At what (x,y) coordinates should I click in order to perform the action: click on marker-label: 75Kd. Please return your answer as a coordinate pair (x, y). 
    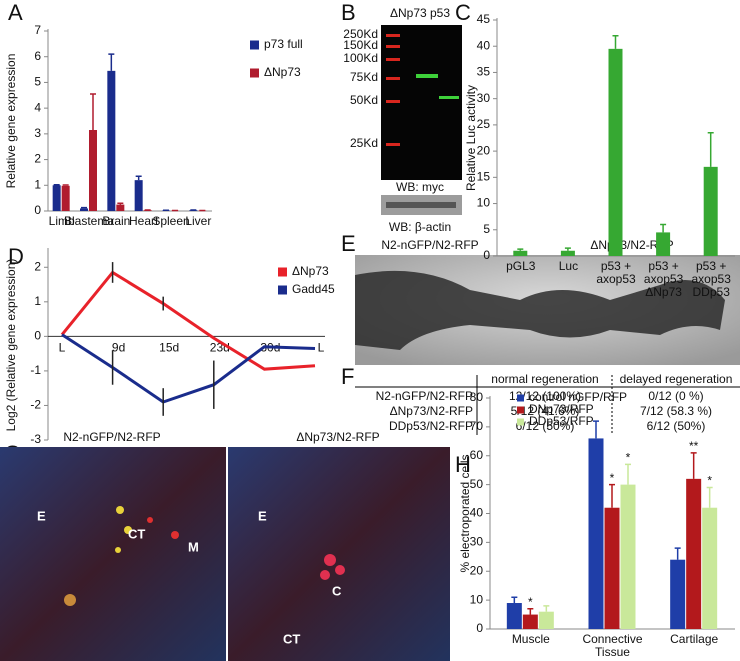
    Looking at the image, I should click on (364, 77).